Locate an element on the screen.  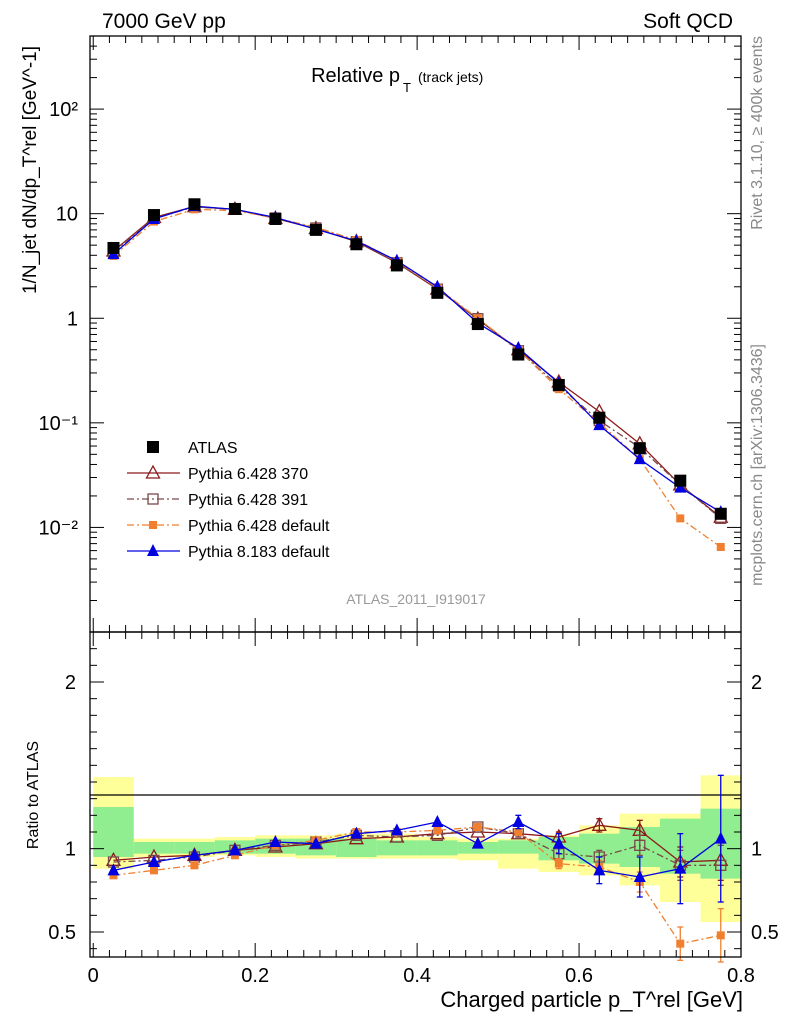
analysis-label: ATLAS_2011_I919017 is located at coordinates (416, 599).